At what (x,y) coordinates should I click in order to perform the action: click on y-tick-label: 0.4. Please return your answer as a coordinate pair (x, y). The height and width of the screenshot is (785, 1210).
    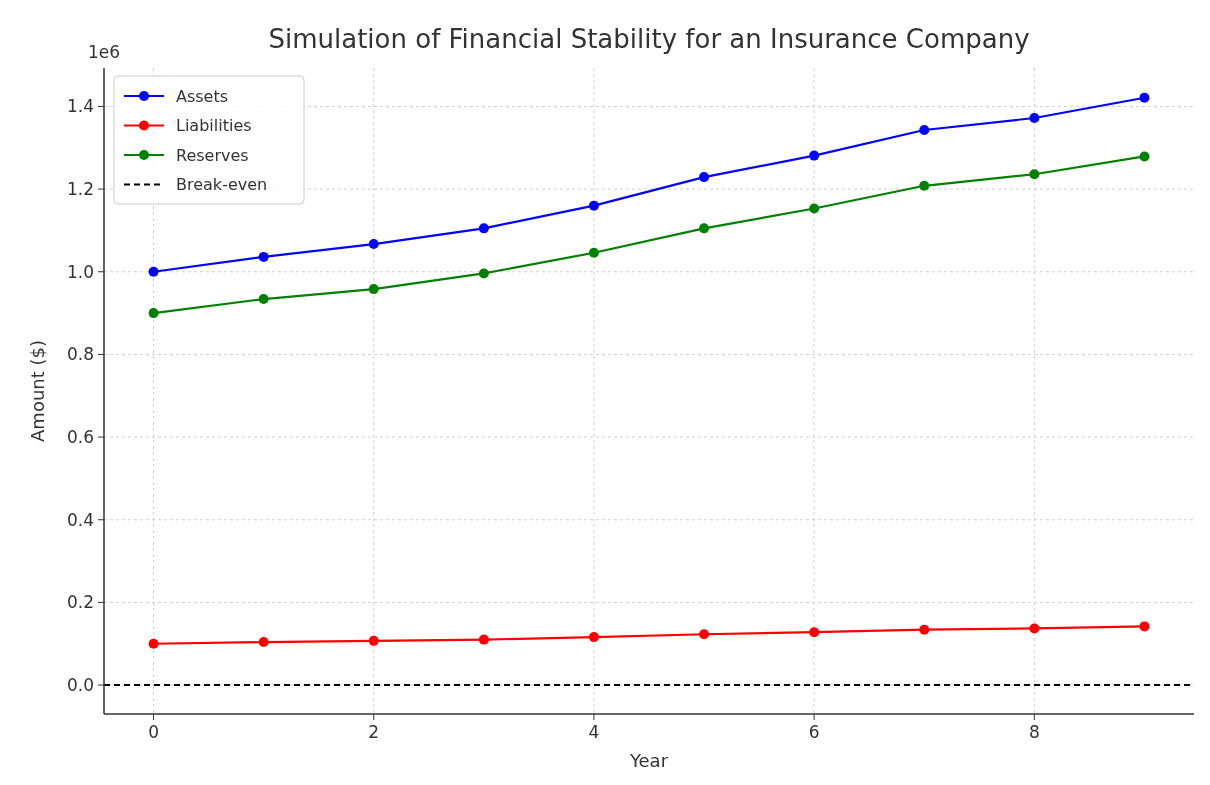
    Looking at the image, I should click on (80, 519).